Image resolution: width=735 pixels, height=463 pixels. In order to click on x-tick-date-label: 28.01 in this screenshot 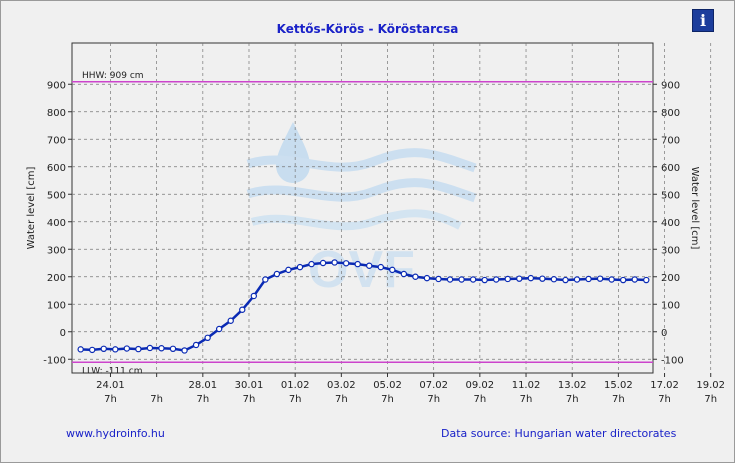, I will do `click(203, 385)`.